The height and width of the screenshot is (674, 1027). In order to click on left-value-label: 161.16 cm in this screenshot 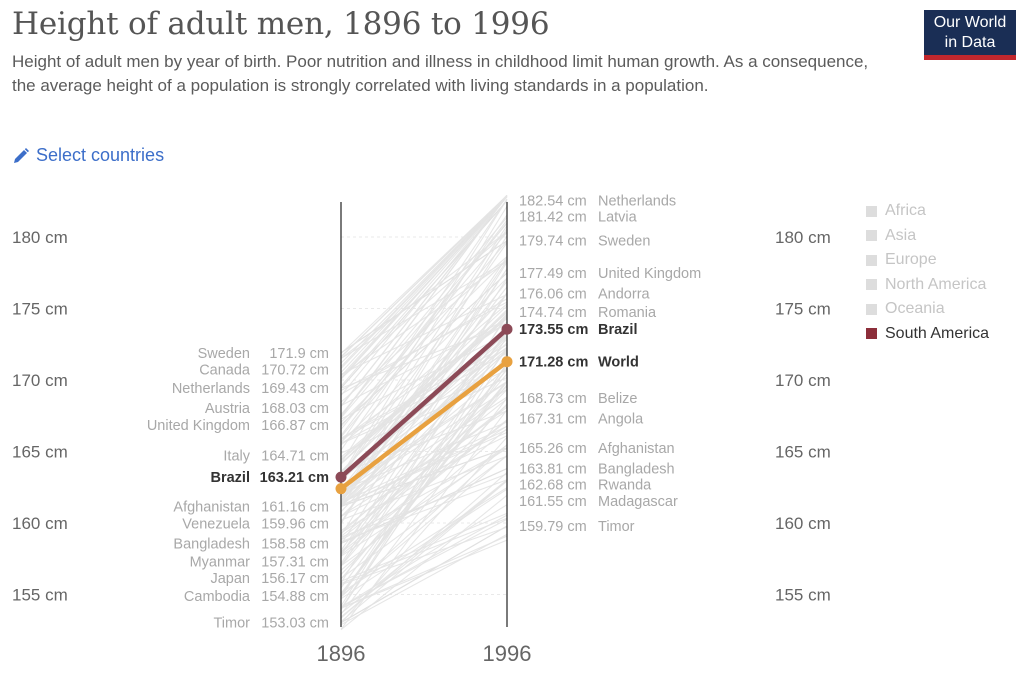, I will do `click(295, 507)`.